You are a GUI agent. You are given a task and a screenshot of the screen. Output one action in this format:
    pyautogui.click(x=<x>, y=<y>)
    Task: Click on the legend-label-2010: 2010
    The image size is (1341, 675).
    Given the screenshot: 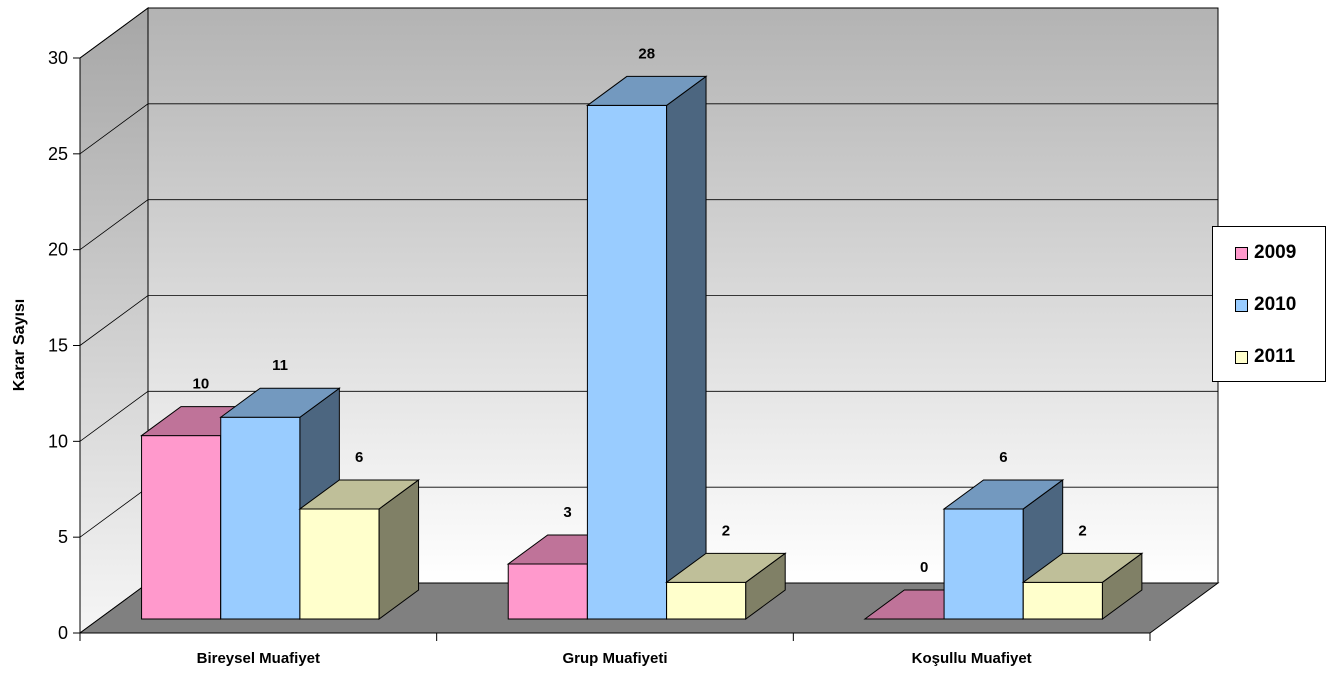 What is the action you would take?
    pyautogui.click(x=1275, y=304)
    